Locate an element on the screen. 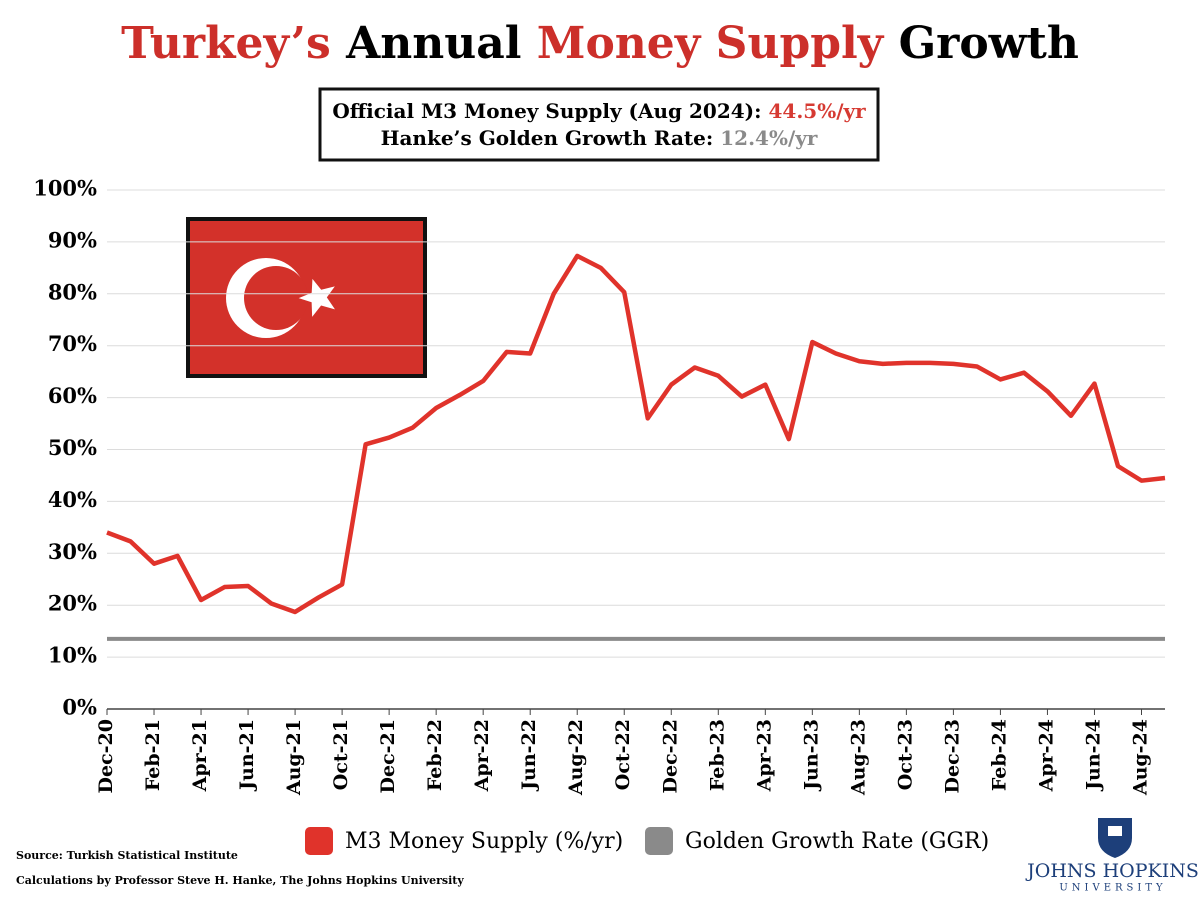 The width and height of the screenshot is (1200, 898). x-tick-label: Aug-23 is located at coordinates (858, 757).